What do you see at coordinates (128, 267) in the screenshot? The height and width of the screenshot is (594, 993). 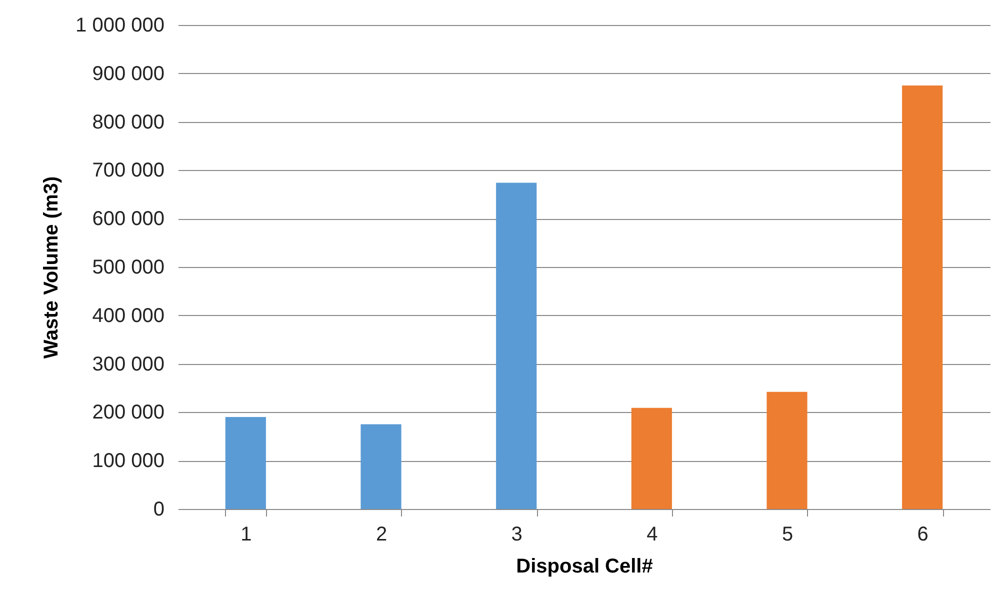 I see `y-tick-label: 500 000` at bounding box center [128, 267].